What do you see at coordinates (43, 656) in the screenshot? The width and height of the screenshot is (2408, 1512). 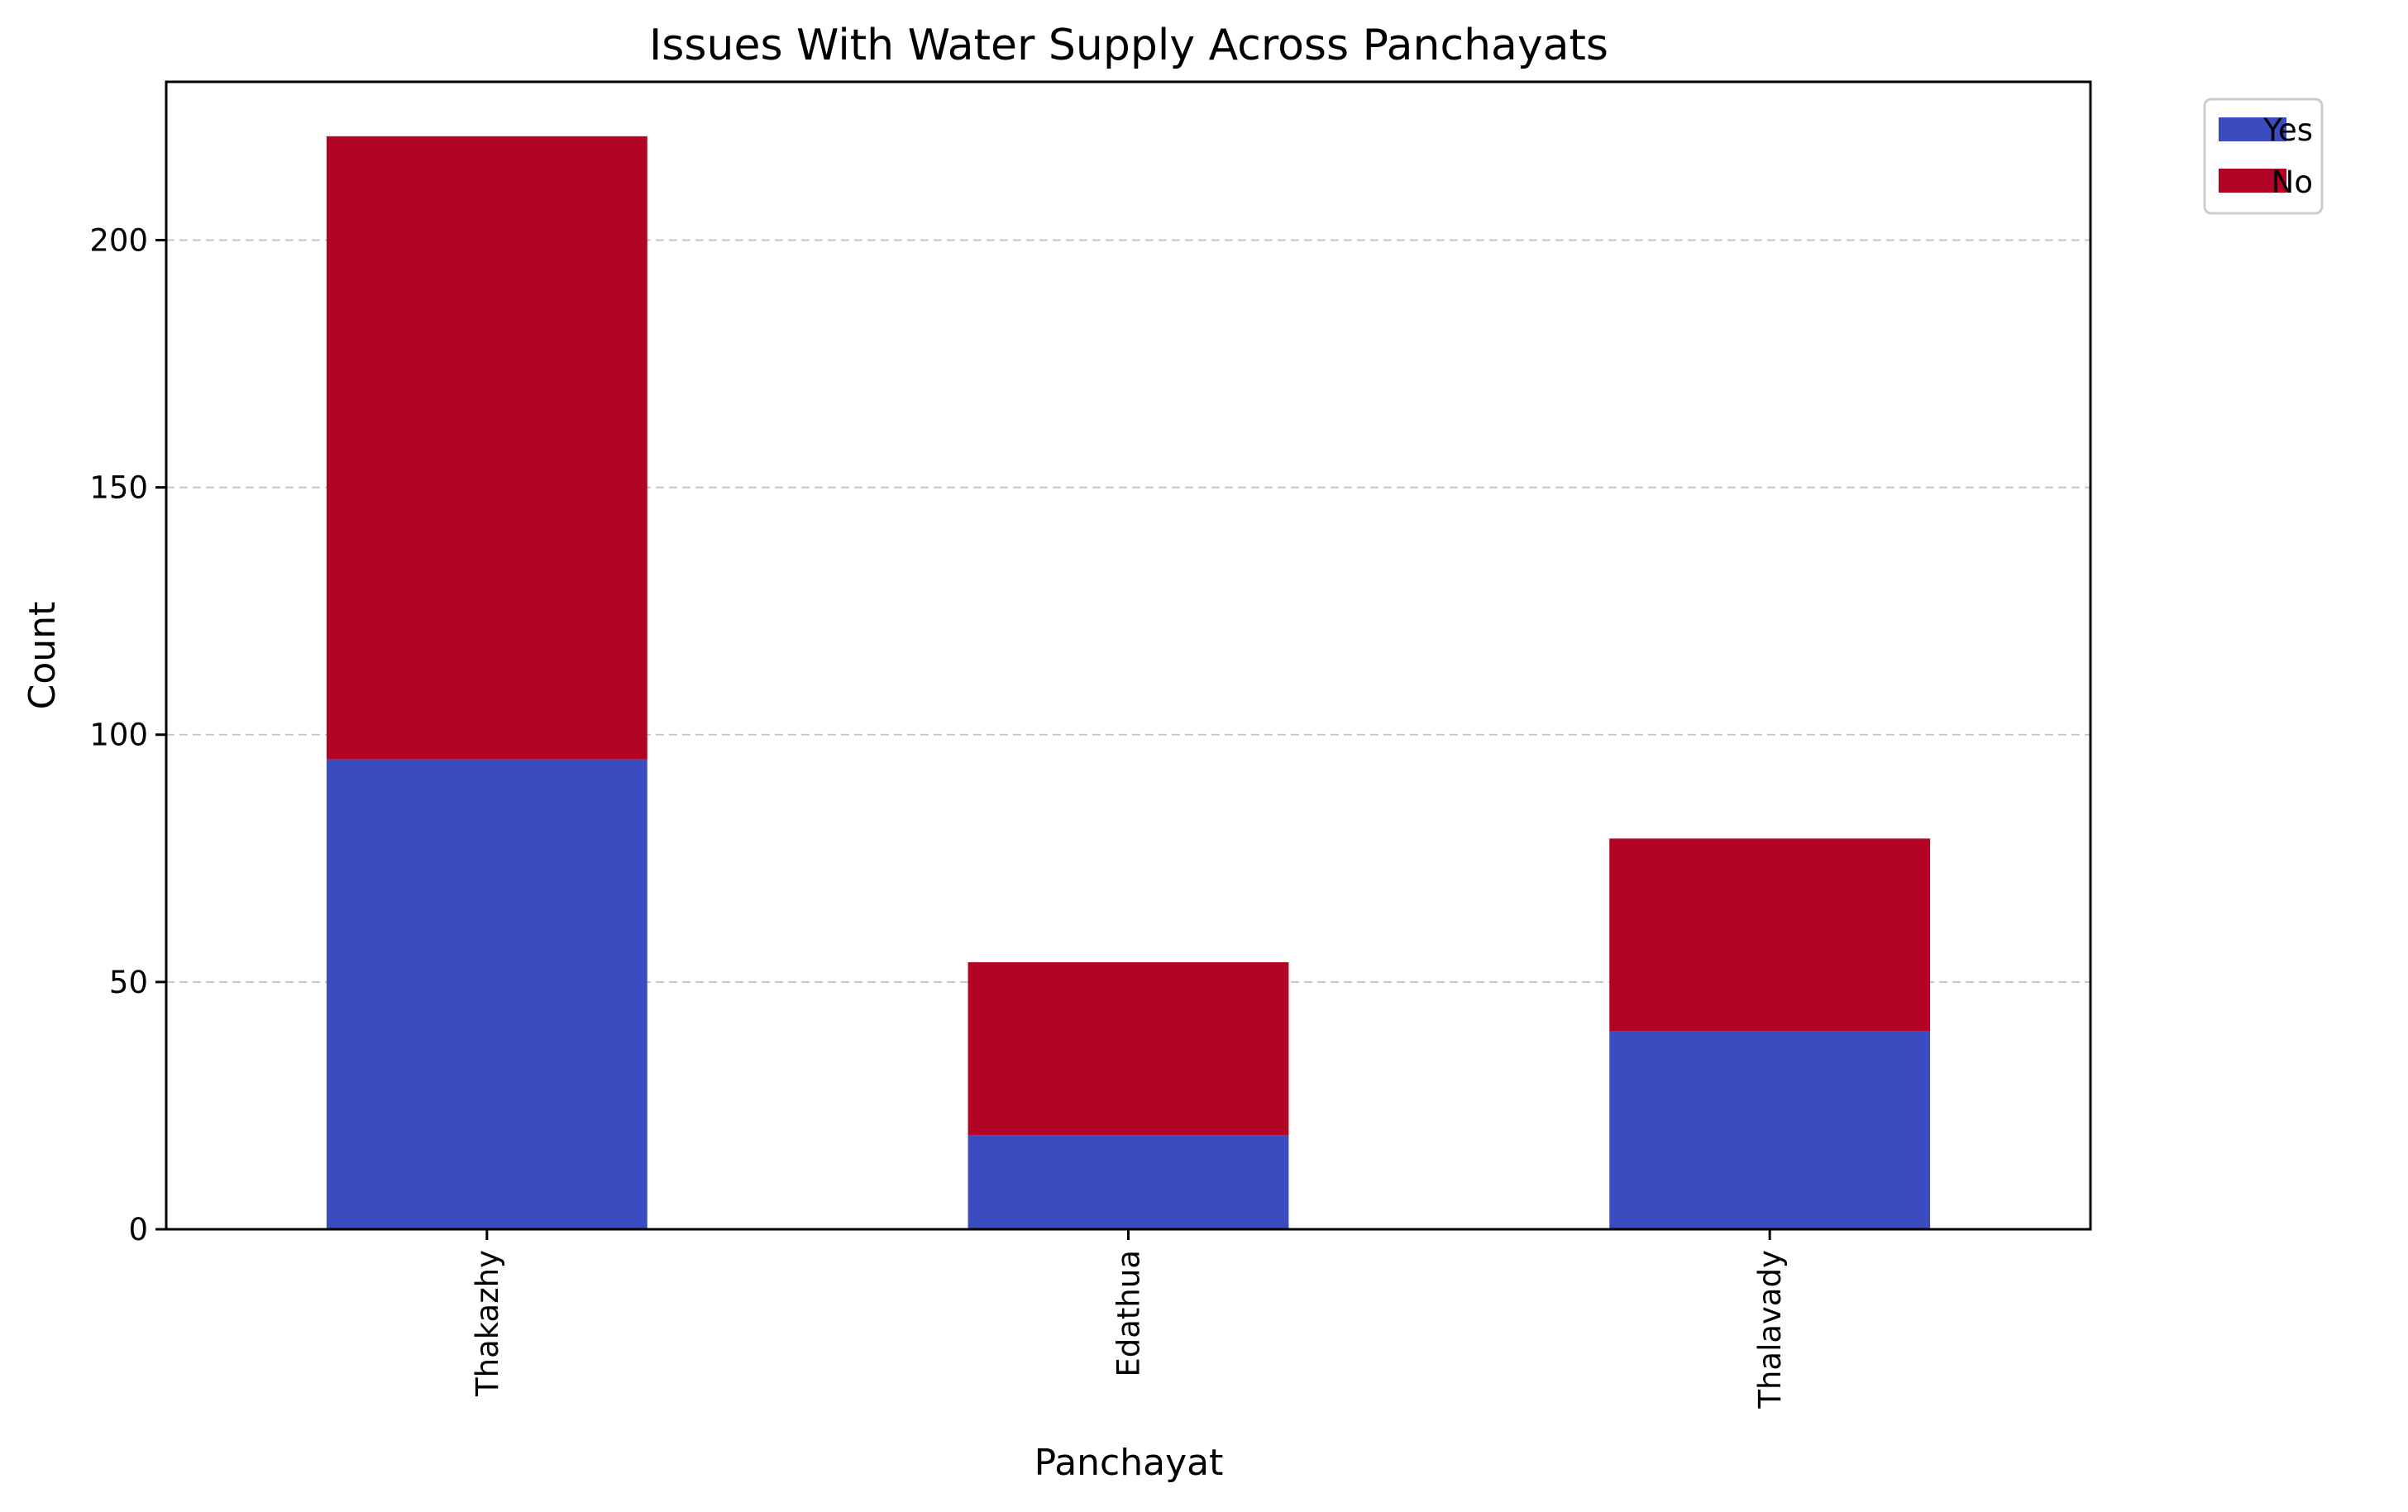 I see `y-axis-label: Count` at bounding box center [43, 656].